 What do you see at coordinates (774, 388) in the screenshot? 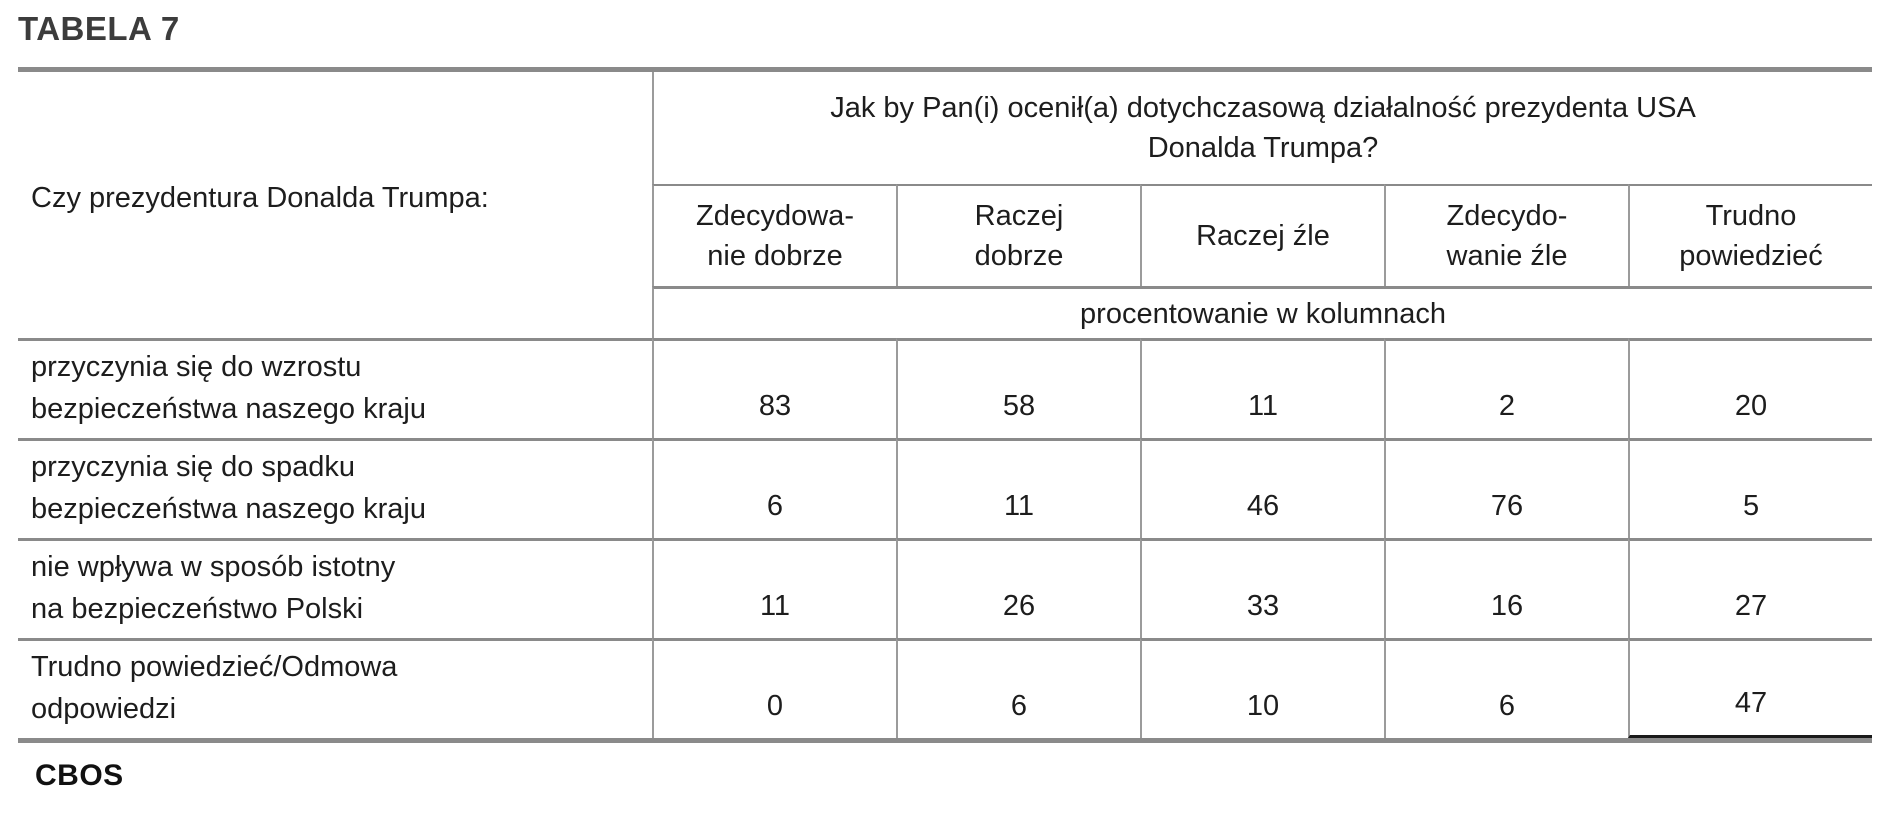
I see `data-cell: 83` at bounding box center [774, 388].